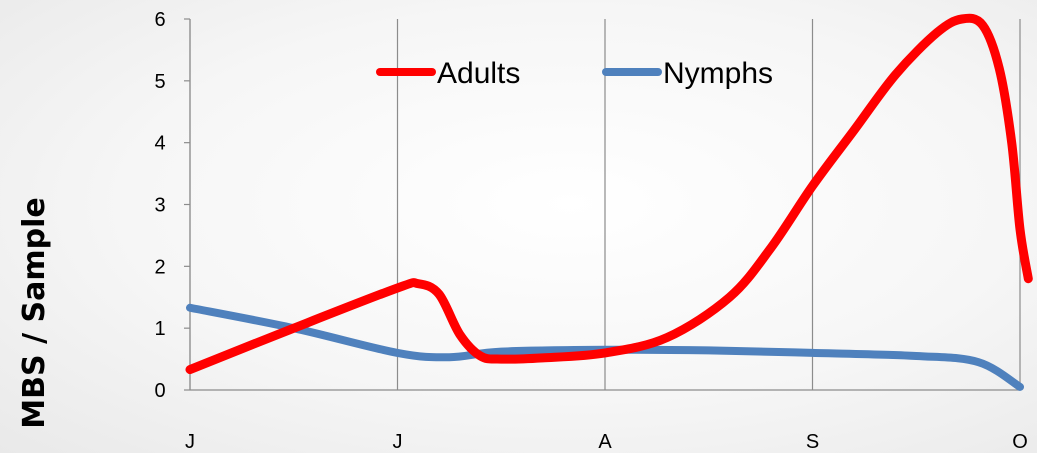 This screenshot has height=453, width=1037. What do you see at coordinates (159, 206) in the screenshot?
I see `y-tick-label: 3` at bounding box center [159, 206].